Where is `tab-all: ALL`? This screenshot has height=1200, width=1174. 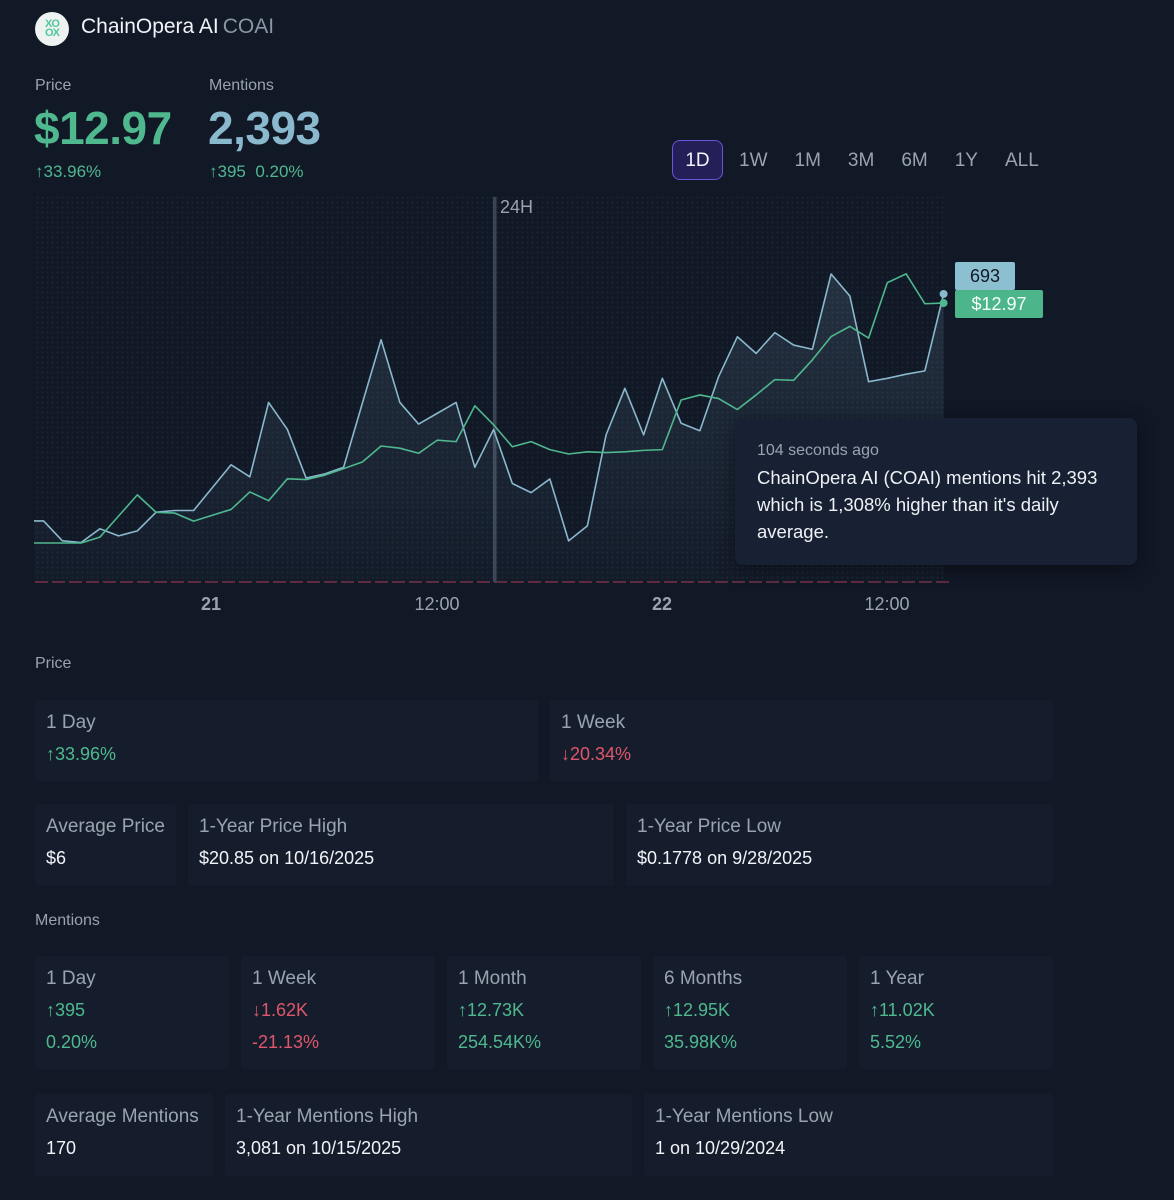
tab-all: ALL is located at coordinates (1021, 160).